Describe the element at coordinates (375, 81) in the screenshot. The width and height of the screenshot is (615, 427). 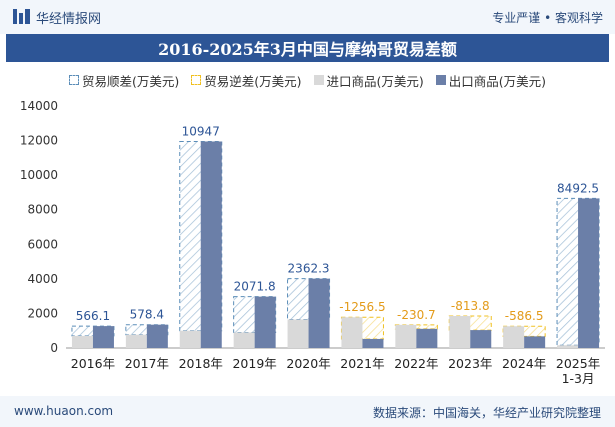
I see `legend-label-import: 进口商品(万美元)` at that location.